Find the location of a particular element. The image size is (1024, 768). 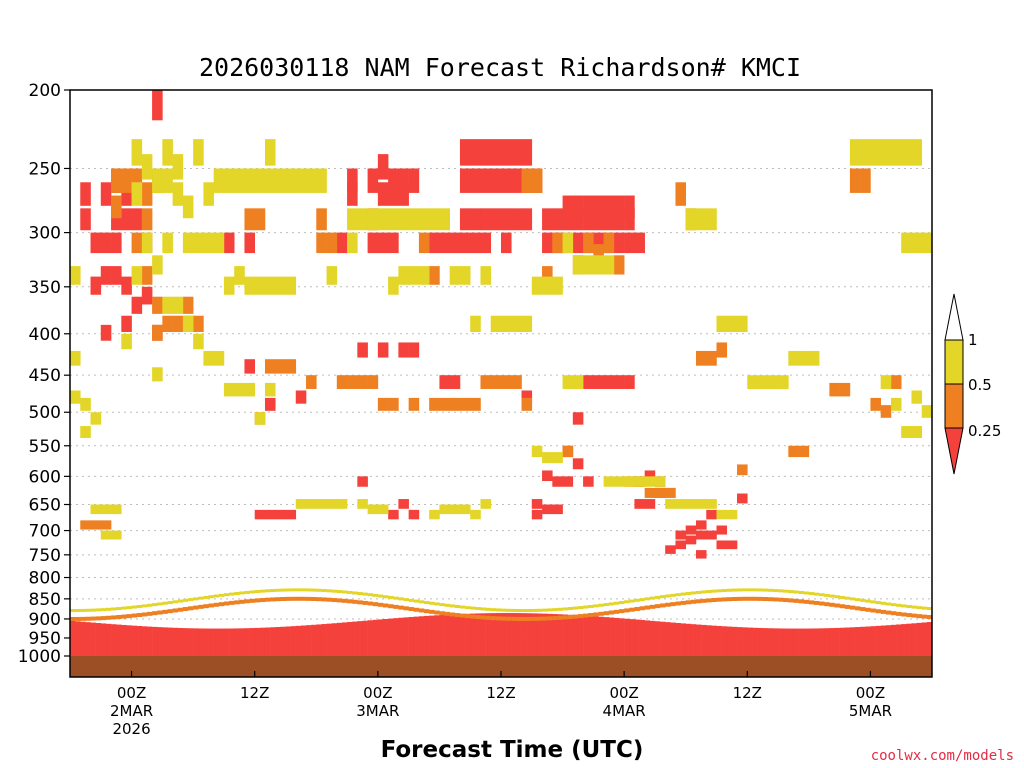

x-tick-label: 12Z is located at coordinates (254, 693).